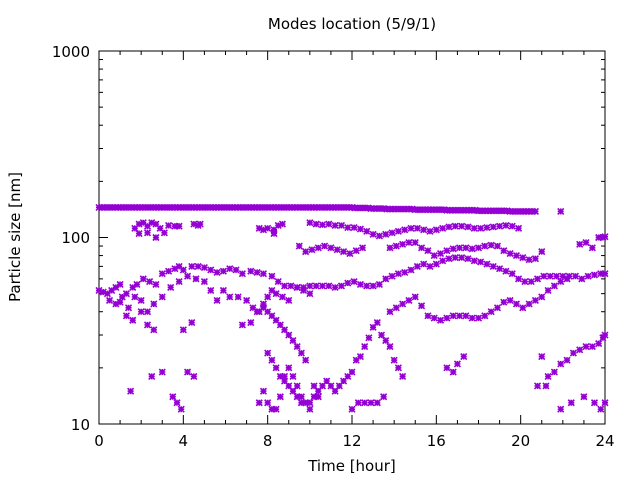  I want to click on x-tick-labels: 0 4 8 12 16 20 24, so click(354, 441).